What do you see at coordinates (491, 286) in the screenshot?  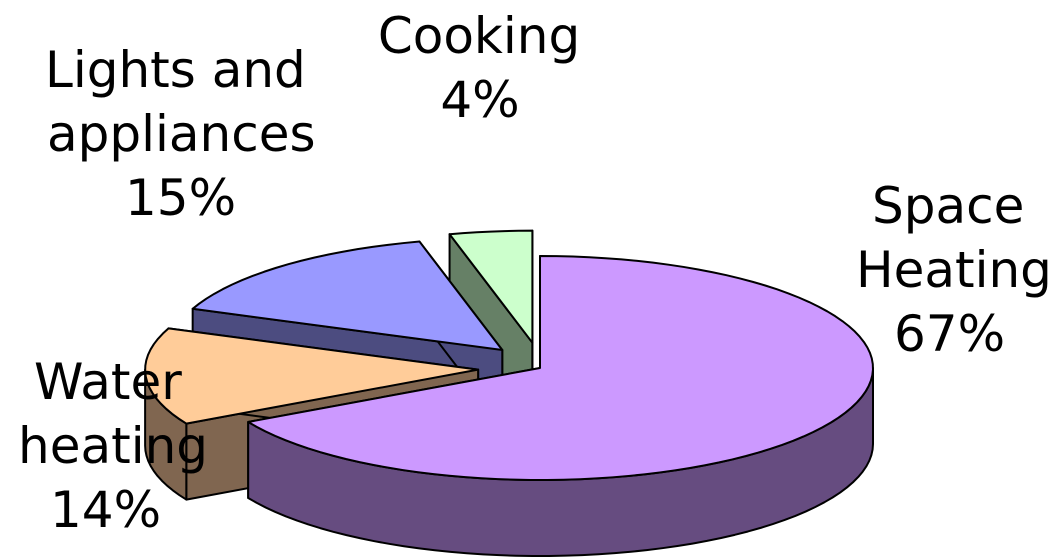 I see `slice-top-cooking` at bounding box center [491, 286].